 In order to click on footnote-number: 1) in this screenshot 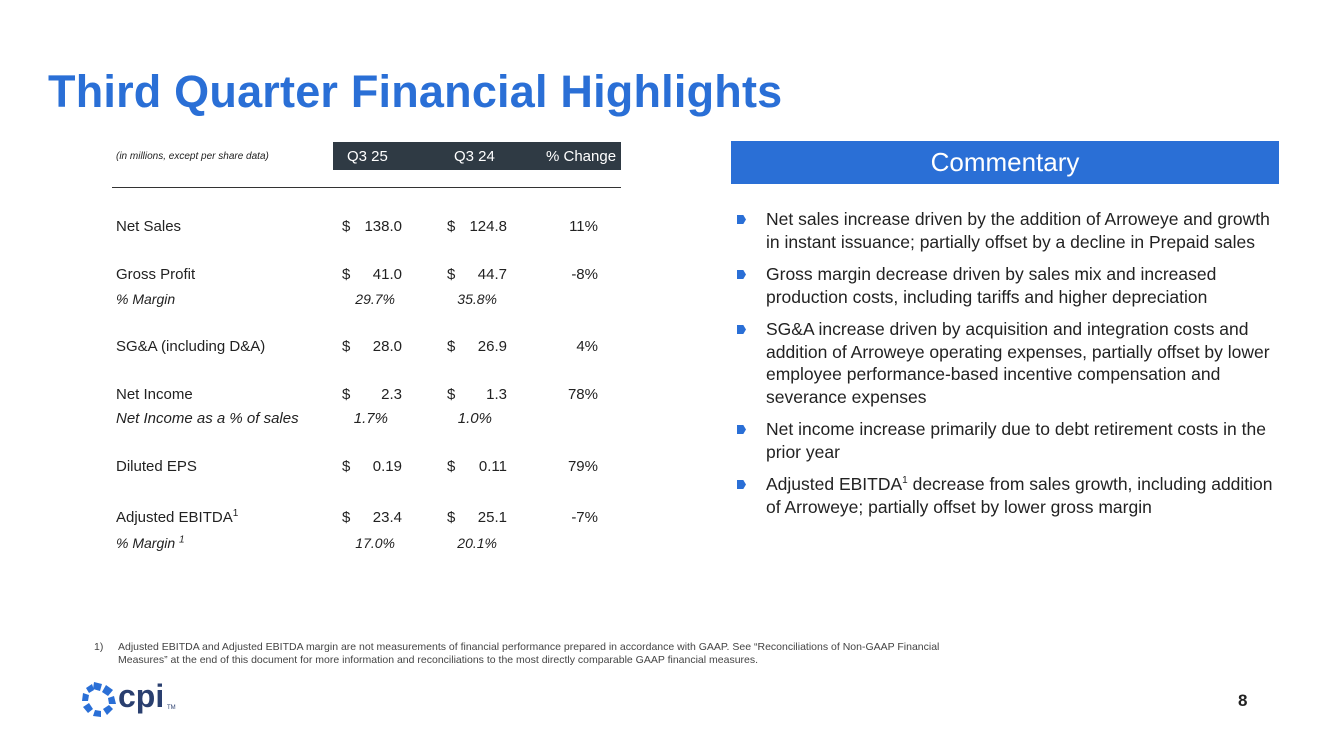, I will do `click(99, 647)`.